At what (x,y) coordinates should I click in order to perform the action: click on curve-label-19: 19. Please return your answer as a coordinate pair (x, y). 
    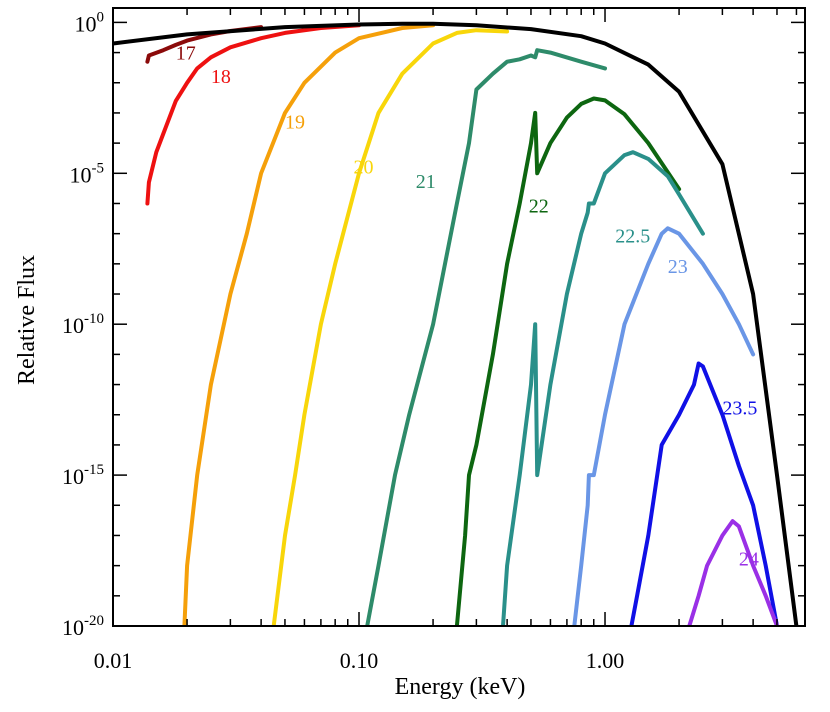
    Looking at the image, I should click on (295, 123).